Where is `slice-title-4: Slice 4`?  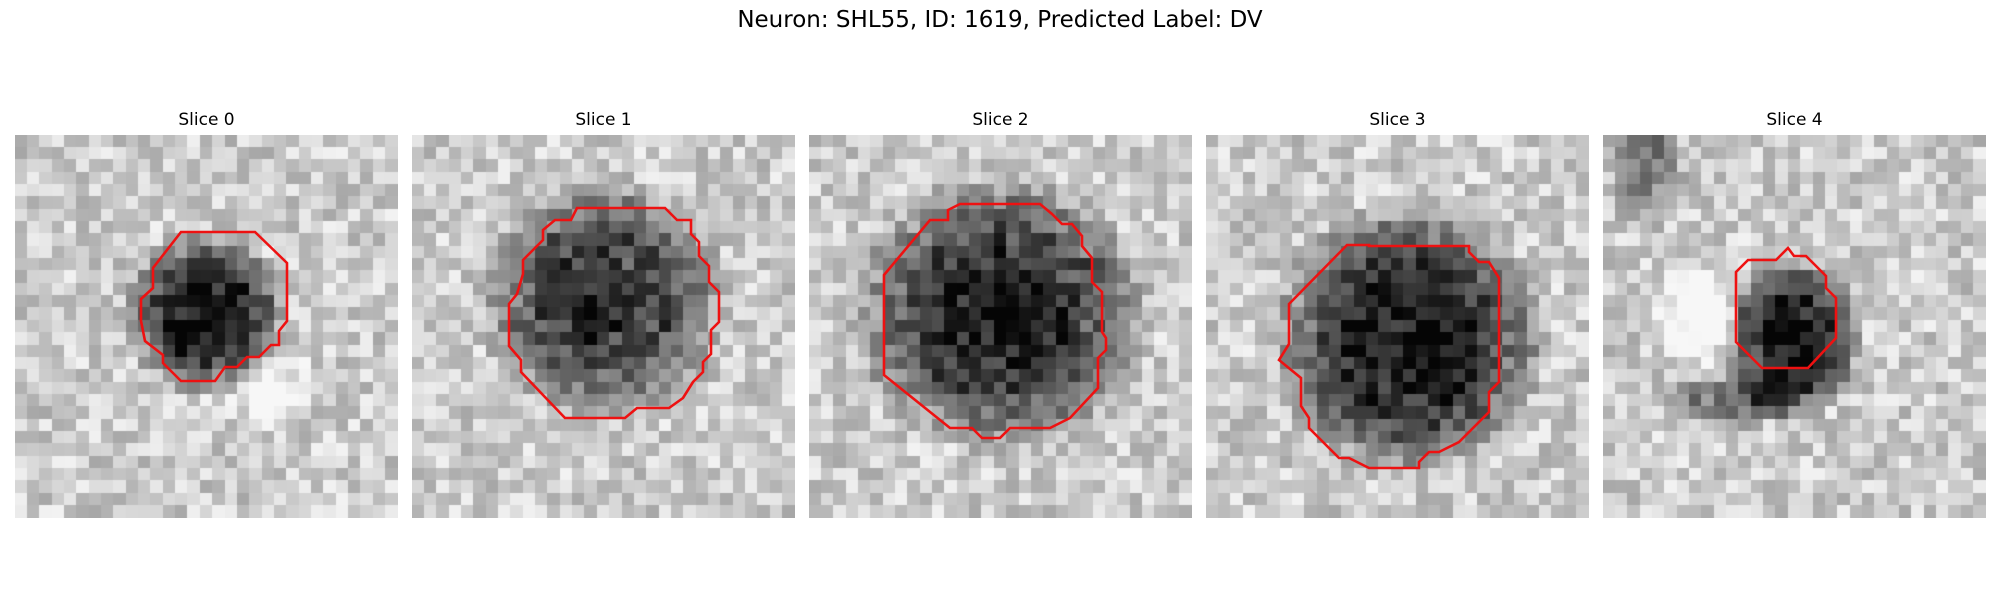 slice-title-4: Slice 4 is located at coordinates (1794, 120).